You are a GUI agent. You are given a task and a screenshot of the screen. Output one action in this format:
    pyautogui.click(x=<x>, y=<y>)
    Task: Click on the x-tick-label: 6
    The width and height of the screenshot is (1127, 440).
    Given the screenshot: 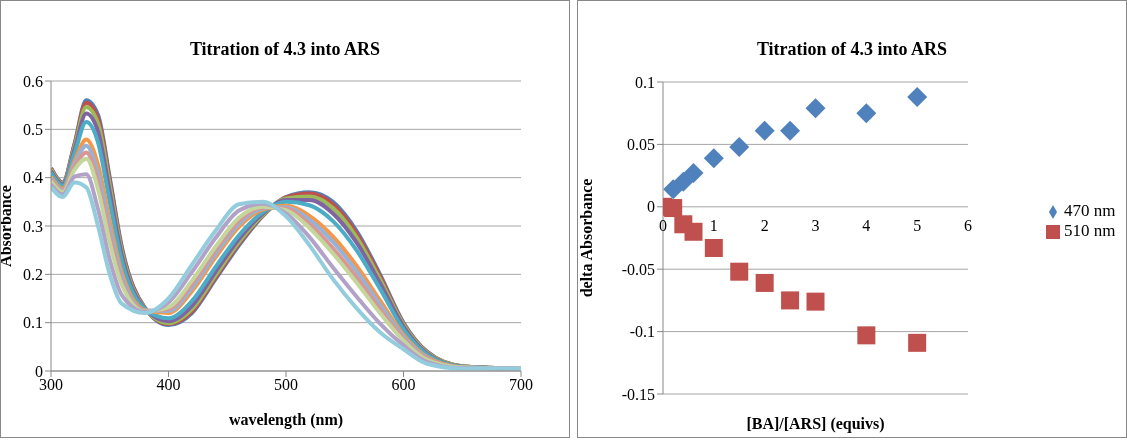 What is the action you would take?
    pyautogui.click(x=968, y=225)
    